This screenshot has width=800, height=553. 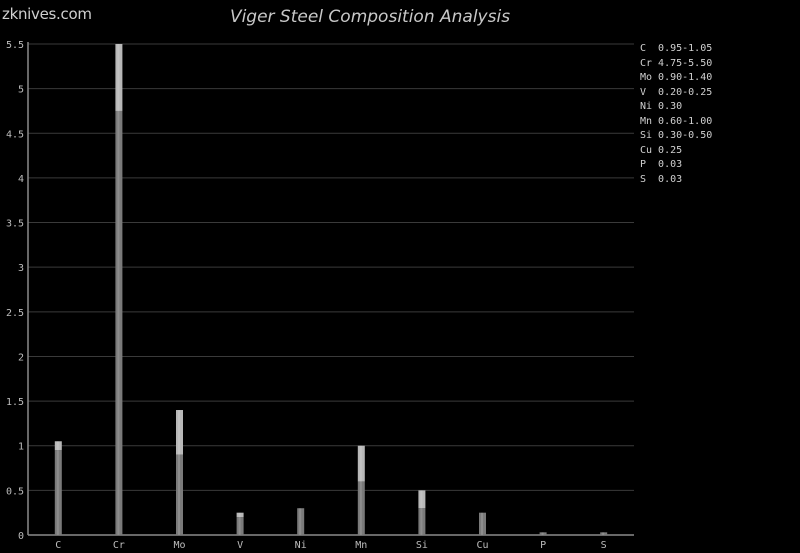 What do you see at coordinates (676, 121) in the screenshot?
I see `legend-item: Mn 0.60-1.00` at bounding box center [676, 121].